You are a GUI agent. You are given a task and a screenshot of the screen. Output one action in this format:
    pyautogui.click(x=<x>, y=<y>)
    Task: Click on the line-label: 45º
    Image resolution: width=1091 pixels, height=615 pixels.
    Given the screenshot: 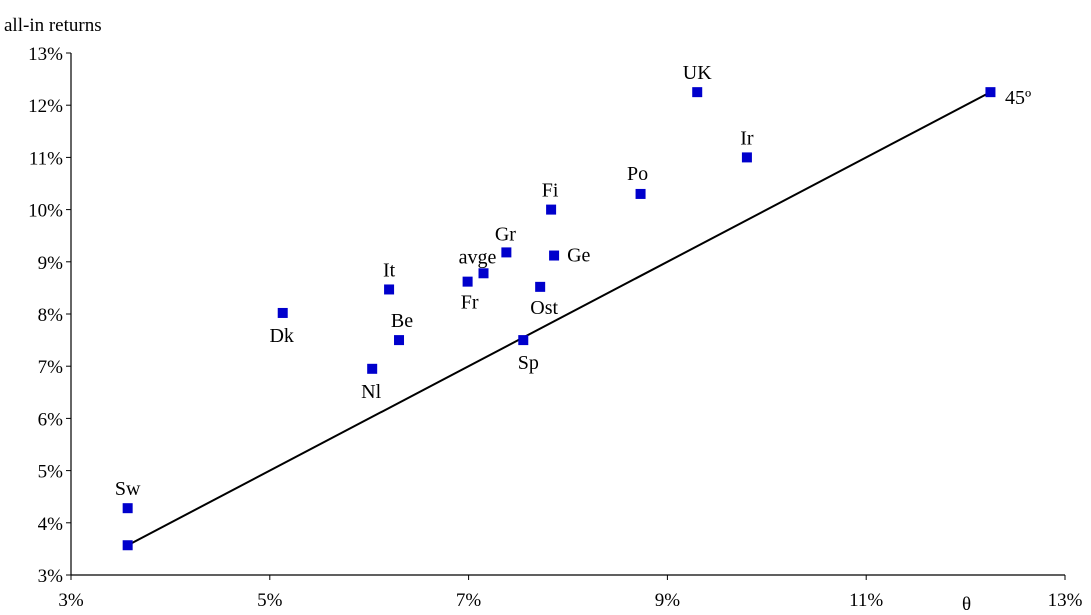 What is the action you would take?
    pyautogui.click(x=1018, y=98)
    